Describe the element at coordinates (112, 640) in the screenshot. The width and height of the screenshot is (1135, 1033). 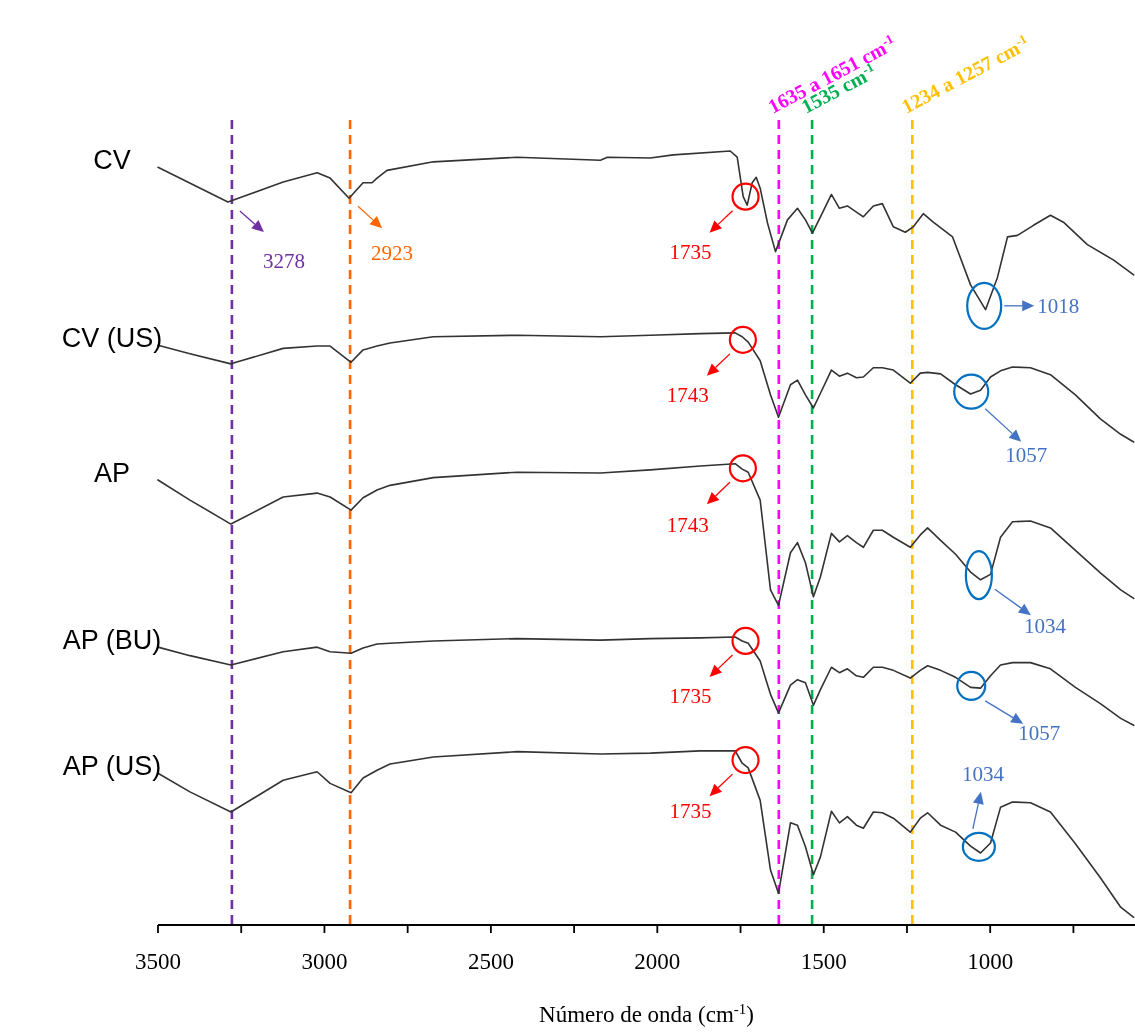
I see `series-label: AP (BU)` at that location.